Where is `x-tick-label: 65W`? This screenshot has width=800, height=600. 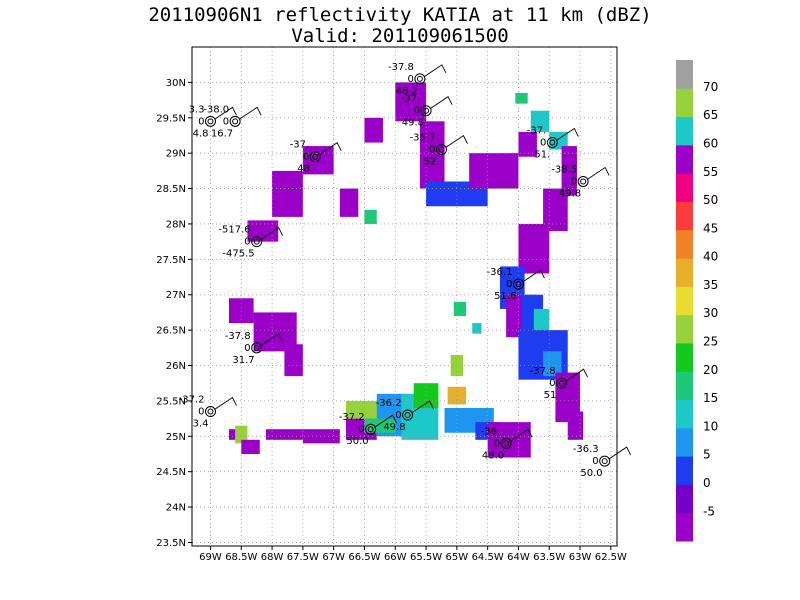 x-tick-label: 65W is located at coordinates (457, 557).